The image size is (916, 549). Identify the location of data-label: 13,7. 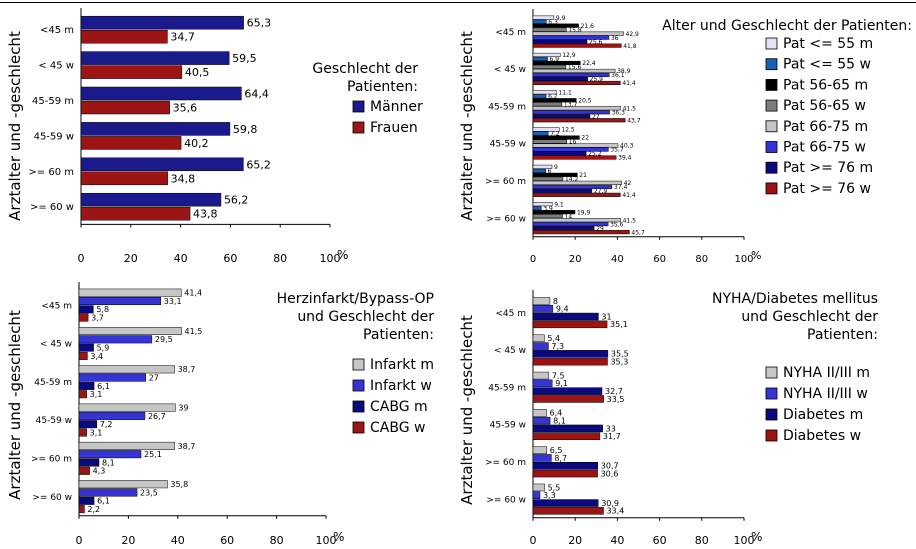
(571, 104).